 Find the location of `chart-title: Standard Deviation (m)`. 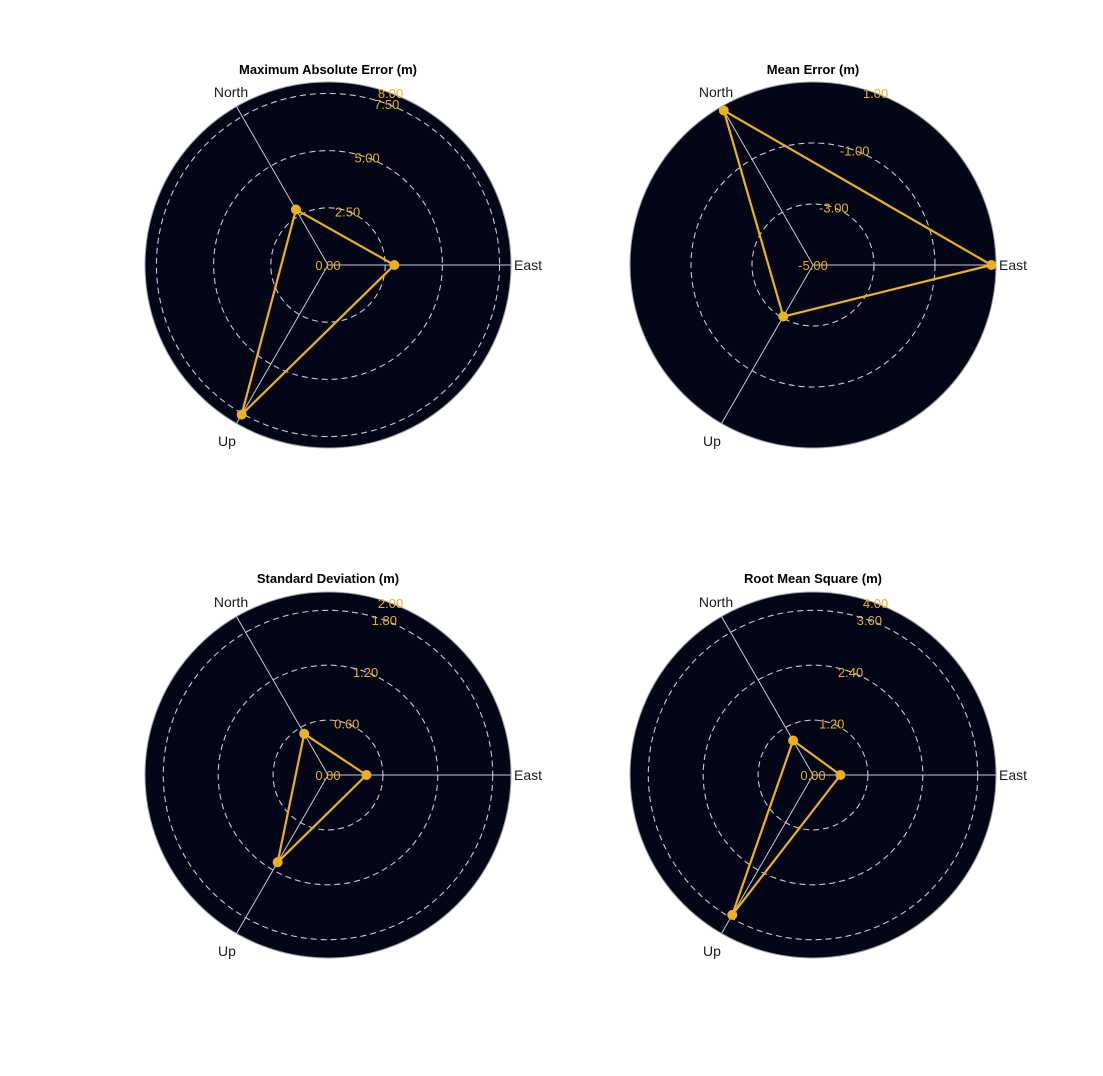

chart-title: Standard Deviation (m) is located at coordinates (328, 578).